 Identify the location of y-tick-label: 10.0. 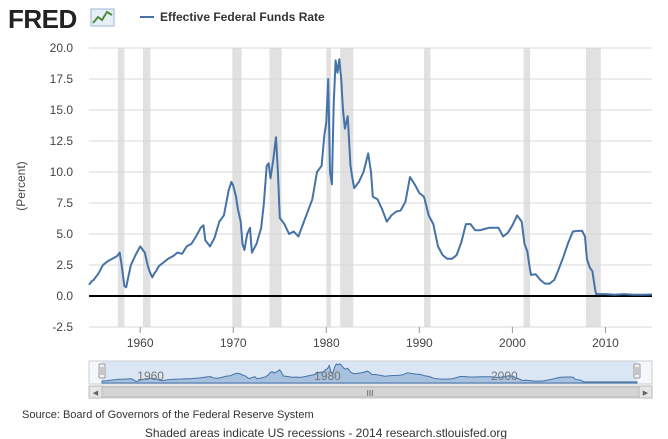
(62, 172).